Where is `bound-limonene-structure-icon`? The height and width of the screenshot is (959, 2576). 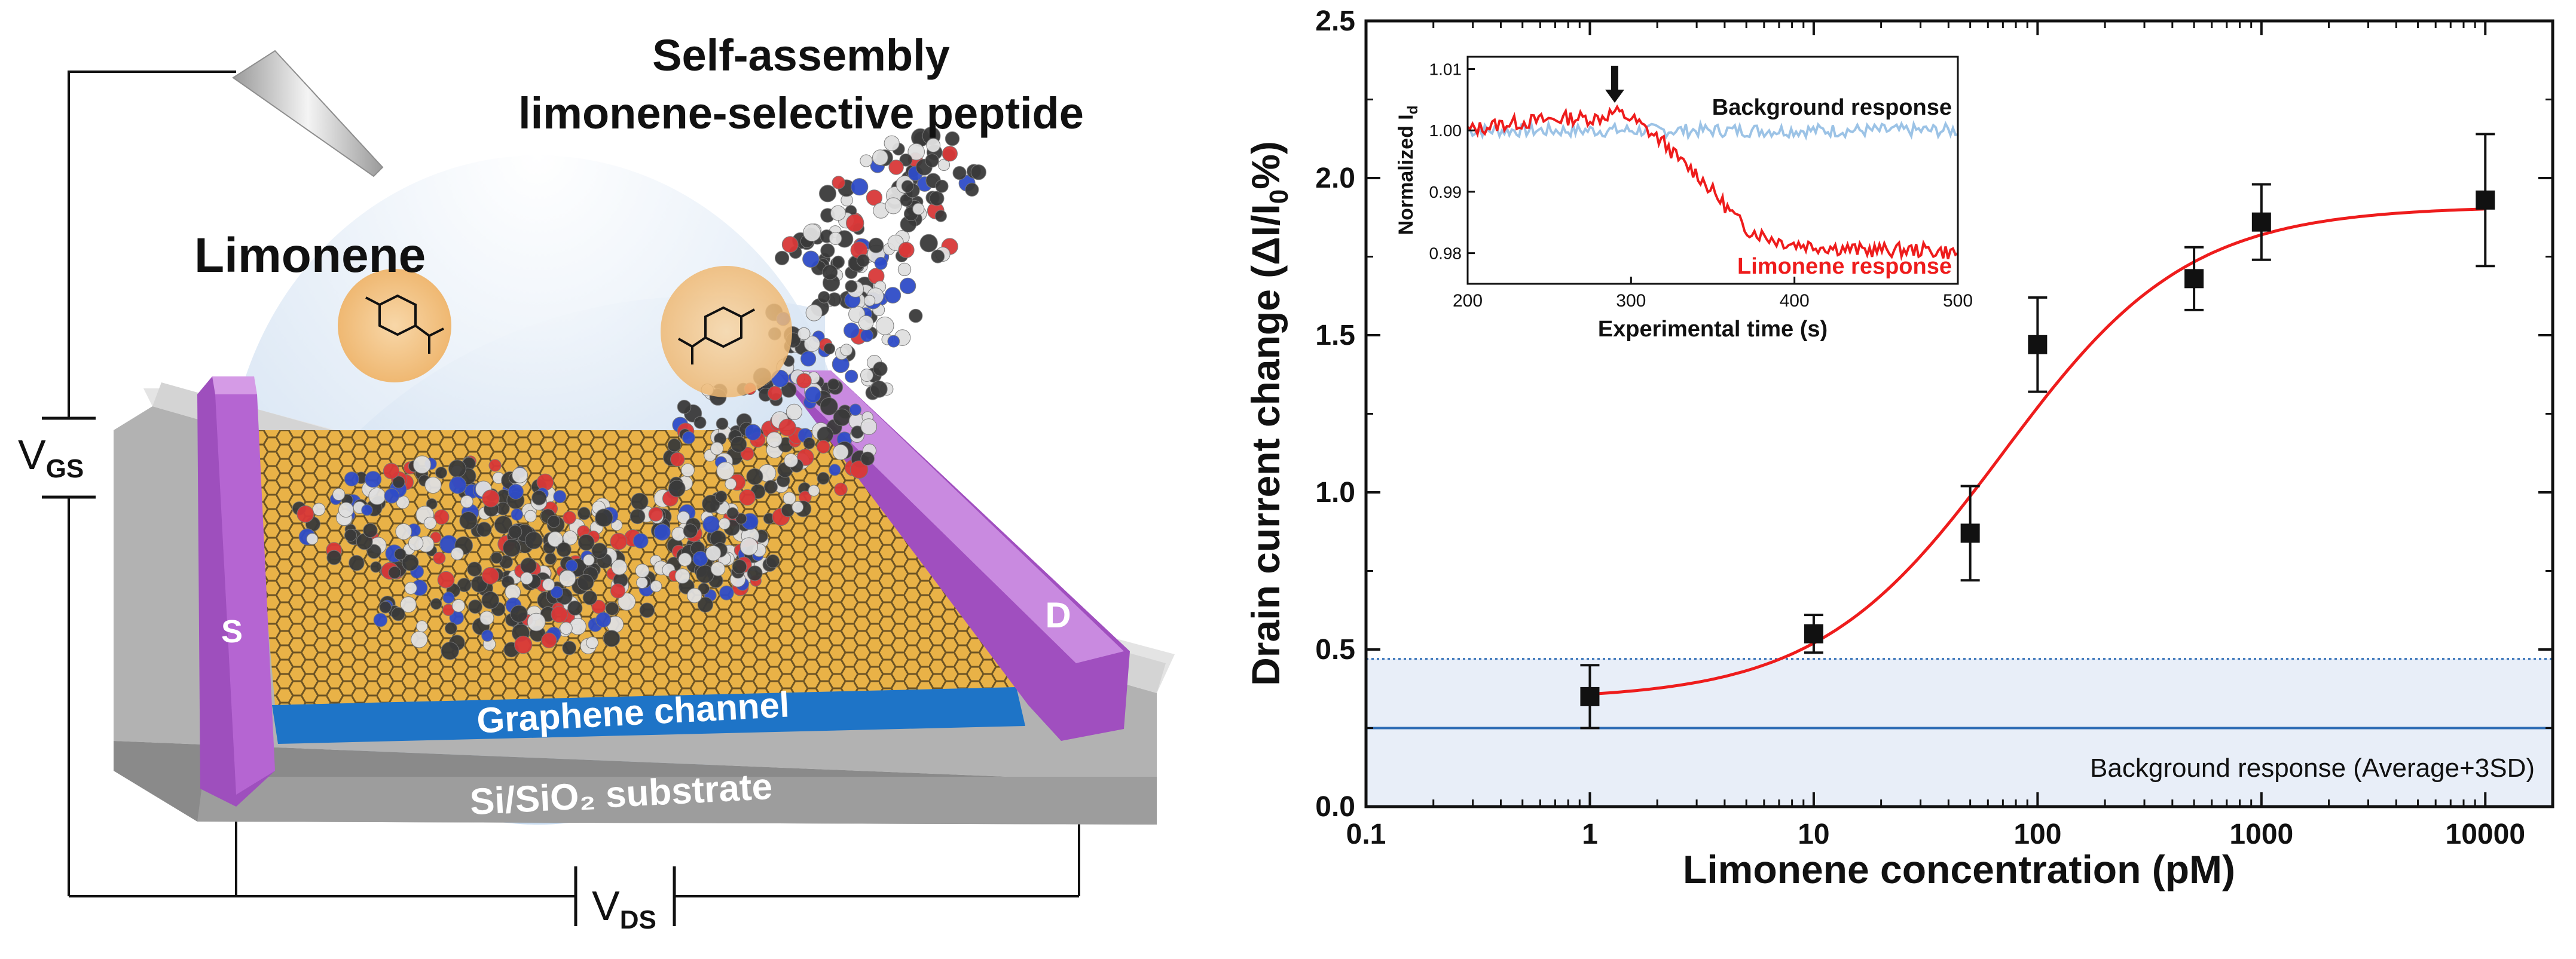 bound-limonene-structure-icon is located at coordinates (716, 335).